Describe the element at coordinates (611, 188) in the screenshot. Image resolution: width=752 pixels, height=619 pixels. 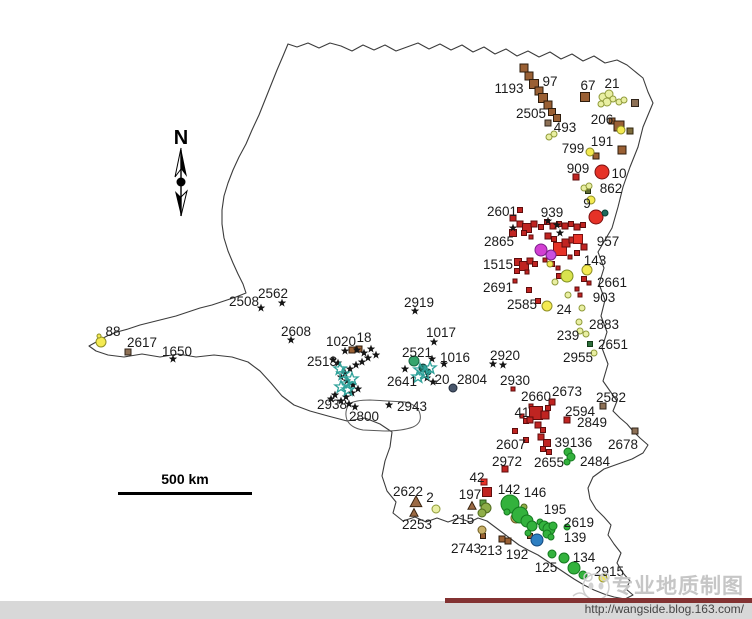
I see `map-label: 862` at that location.